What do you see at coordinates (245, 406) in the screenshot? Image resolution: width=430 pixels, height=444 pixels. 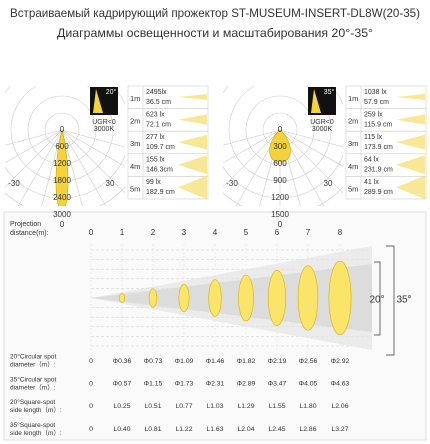 I see `label: L1.29` at bounding box center [245, 406].